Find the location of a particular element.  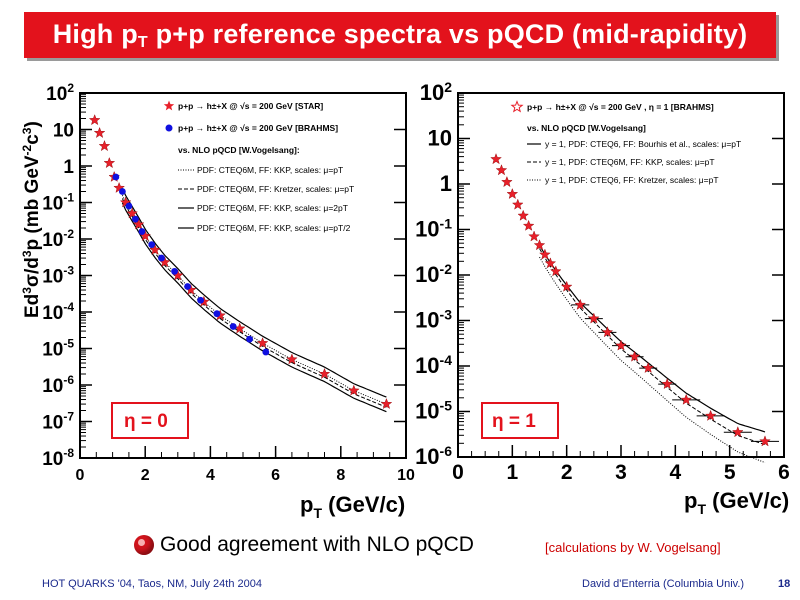

footer-author: David d'Enterria (Columbia Univ.) is located at coordinates (663, 584).